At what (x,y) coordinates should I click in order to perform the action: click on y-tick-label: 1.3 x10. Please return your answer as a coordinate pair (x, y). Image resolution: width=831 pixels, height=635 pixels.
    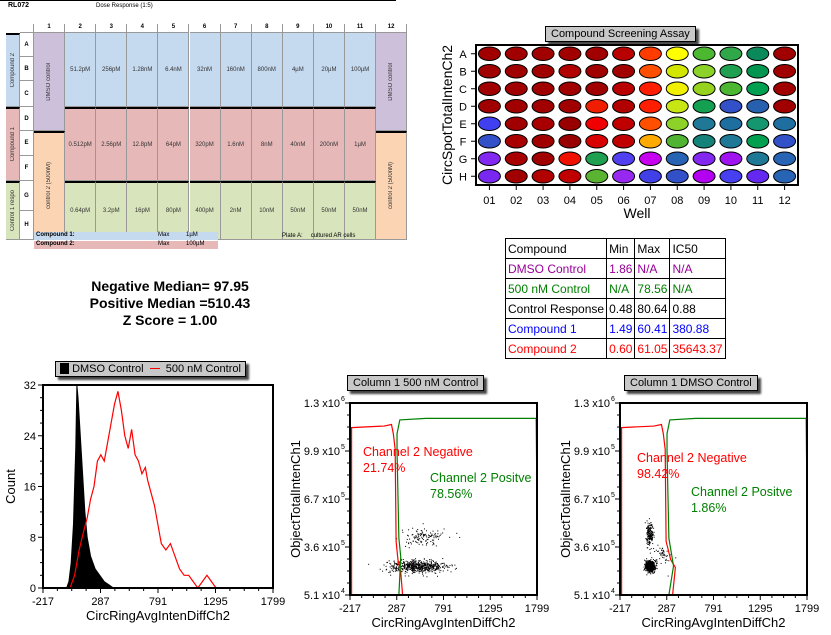
    Looking at the image, I should click on (592, 404).